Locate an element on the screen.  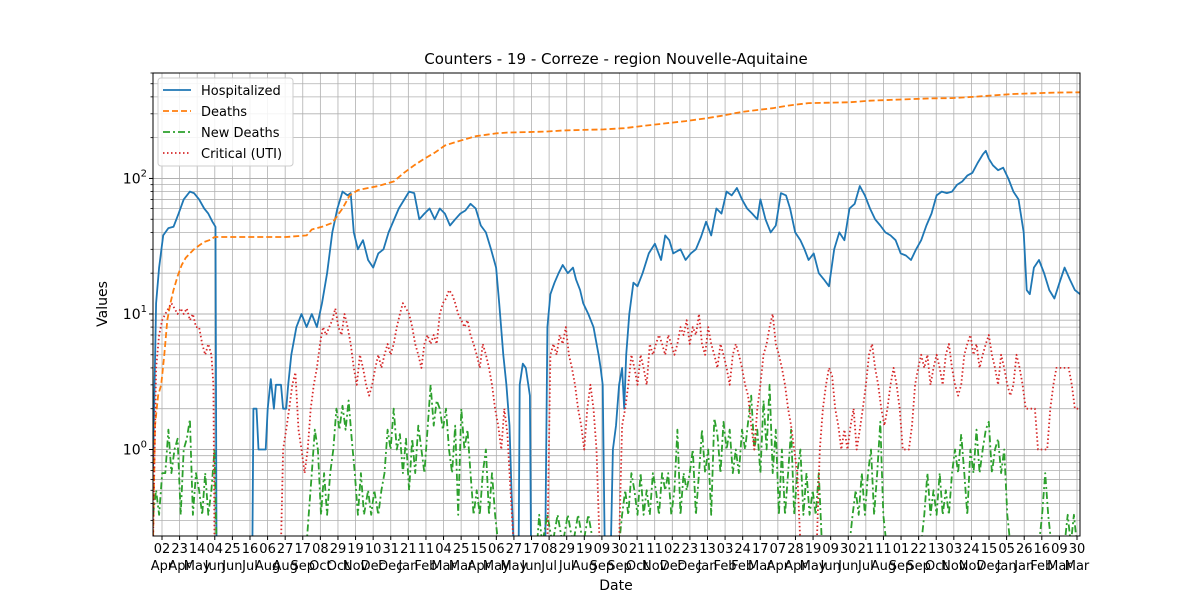
y-axis-ticks: 10⁰ 10¹ 10² is located at coordinates (138, 296).